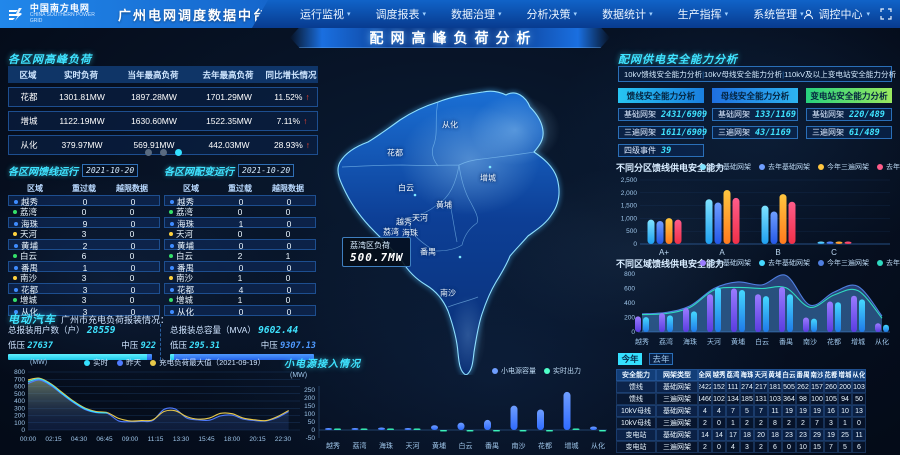 Image resolution: width=900 pixels, height=455 pixels. What do you see at coordinates (719, 375) in the screenshot?
I see `table-col-header: 越秀` at bounding box center [719, 375].